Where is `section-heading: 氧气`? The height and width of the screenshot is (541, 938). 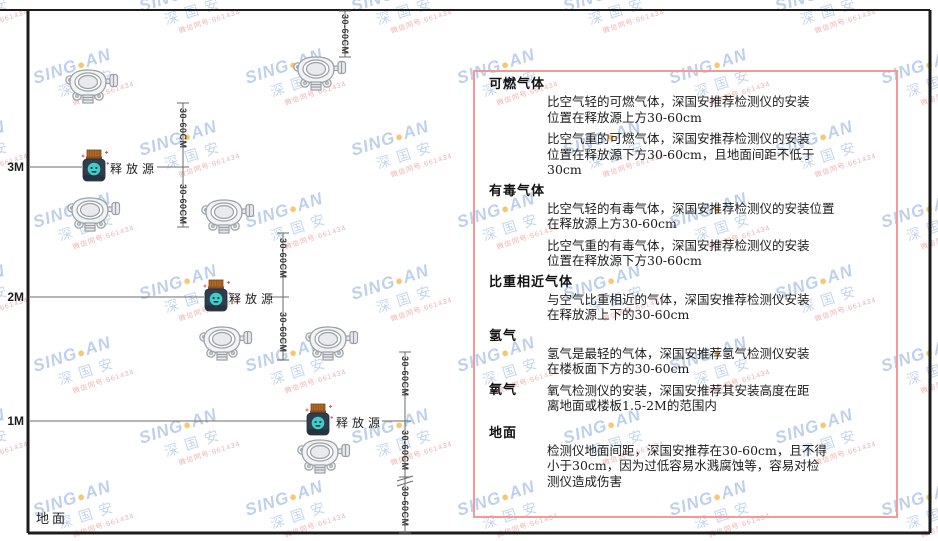 section-heading: 氧气 is located at coordinates (503, 390).